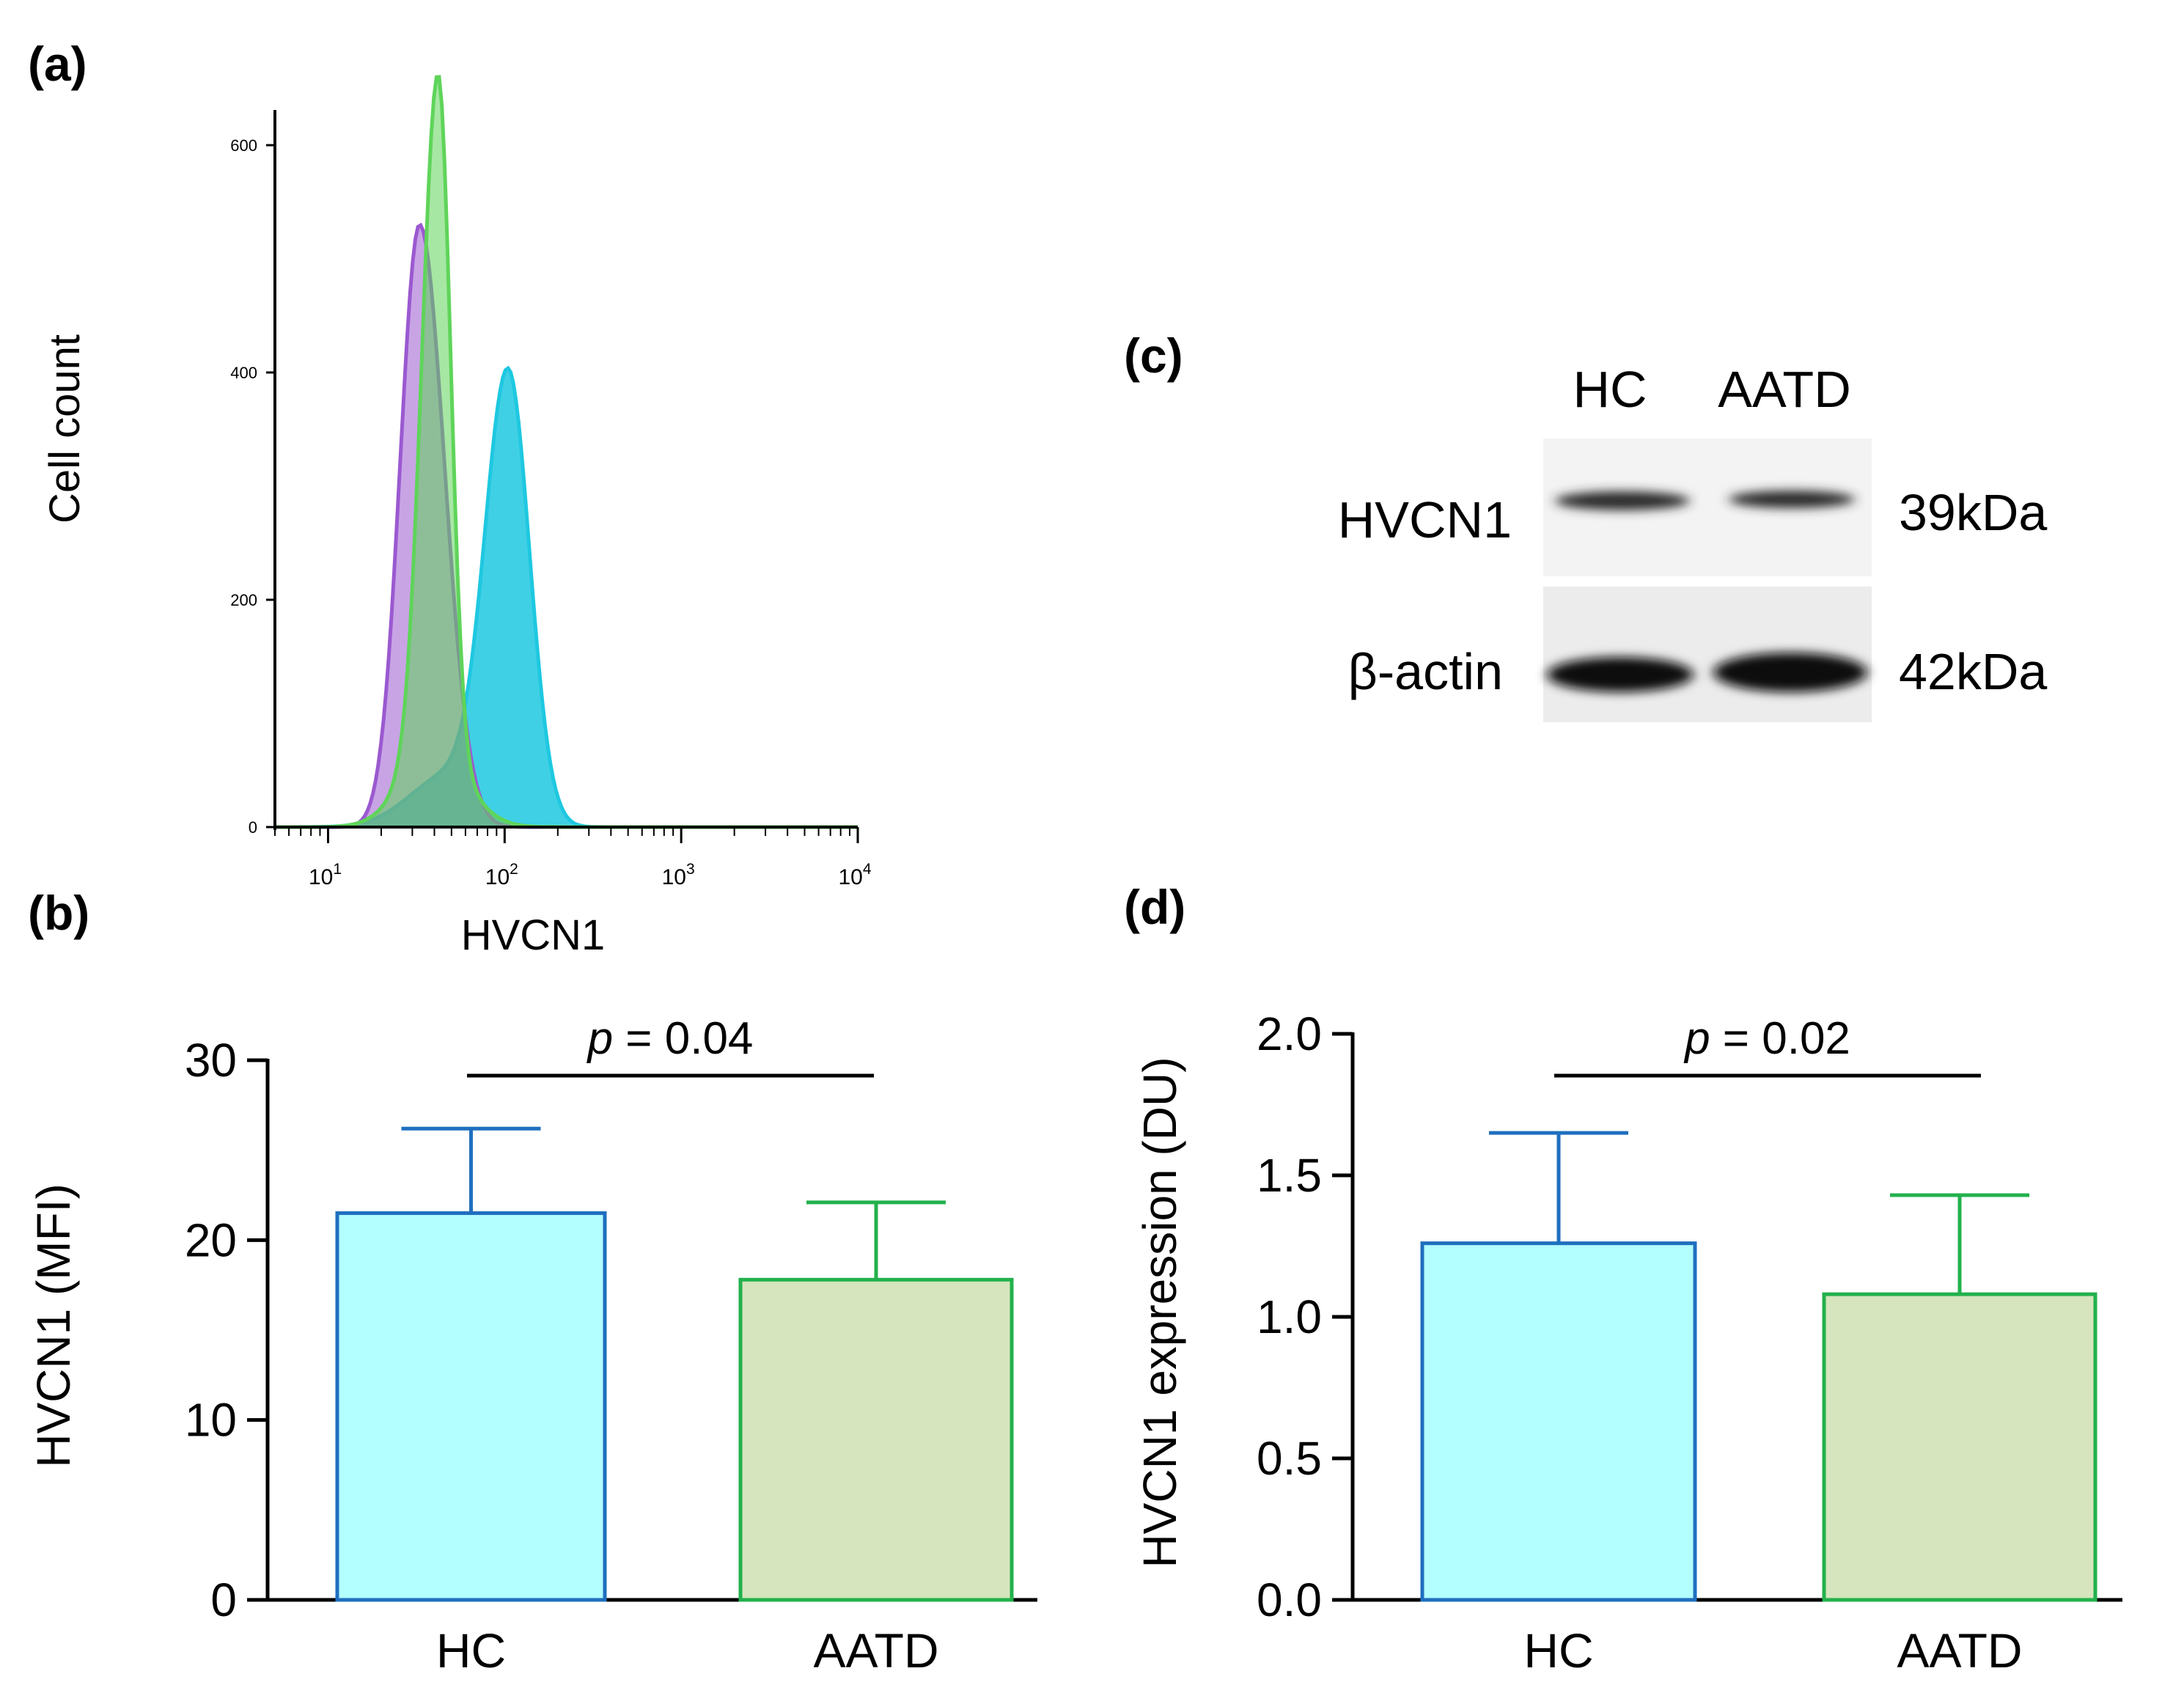 The image size is (2184, 1693). I want to click on histogram-axes: 0 200 400 600 10¹ 10² 10³ 10⁴, so click(551, 499).